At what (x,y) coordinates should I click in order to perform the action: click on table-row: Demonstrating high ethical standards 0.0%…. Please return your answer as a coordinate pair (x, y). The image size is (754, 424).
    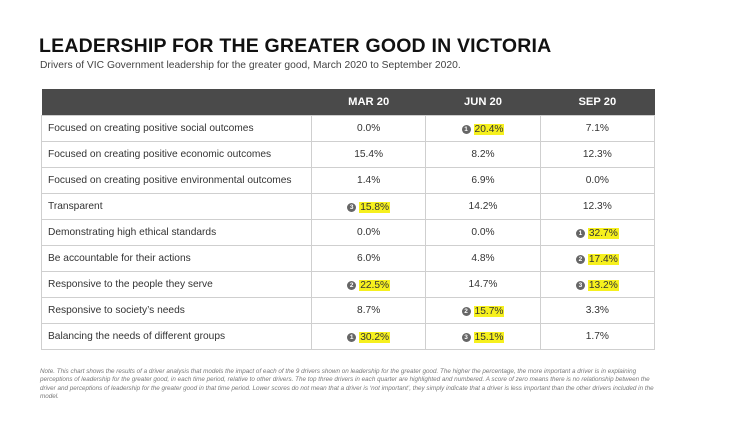
    Looking at the image, I should click on (348, 232).